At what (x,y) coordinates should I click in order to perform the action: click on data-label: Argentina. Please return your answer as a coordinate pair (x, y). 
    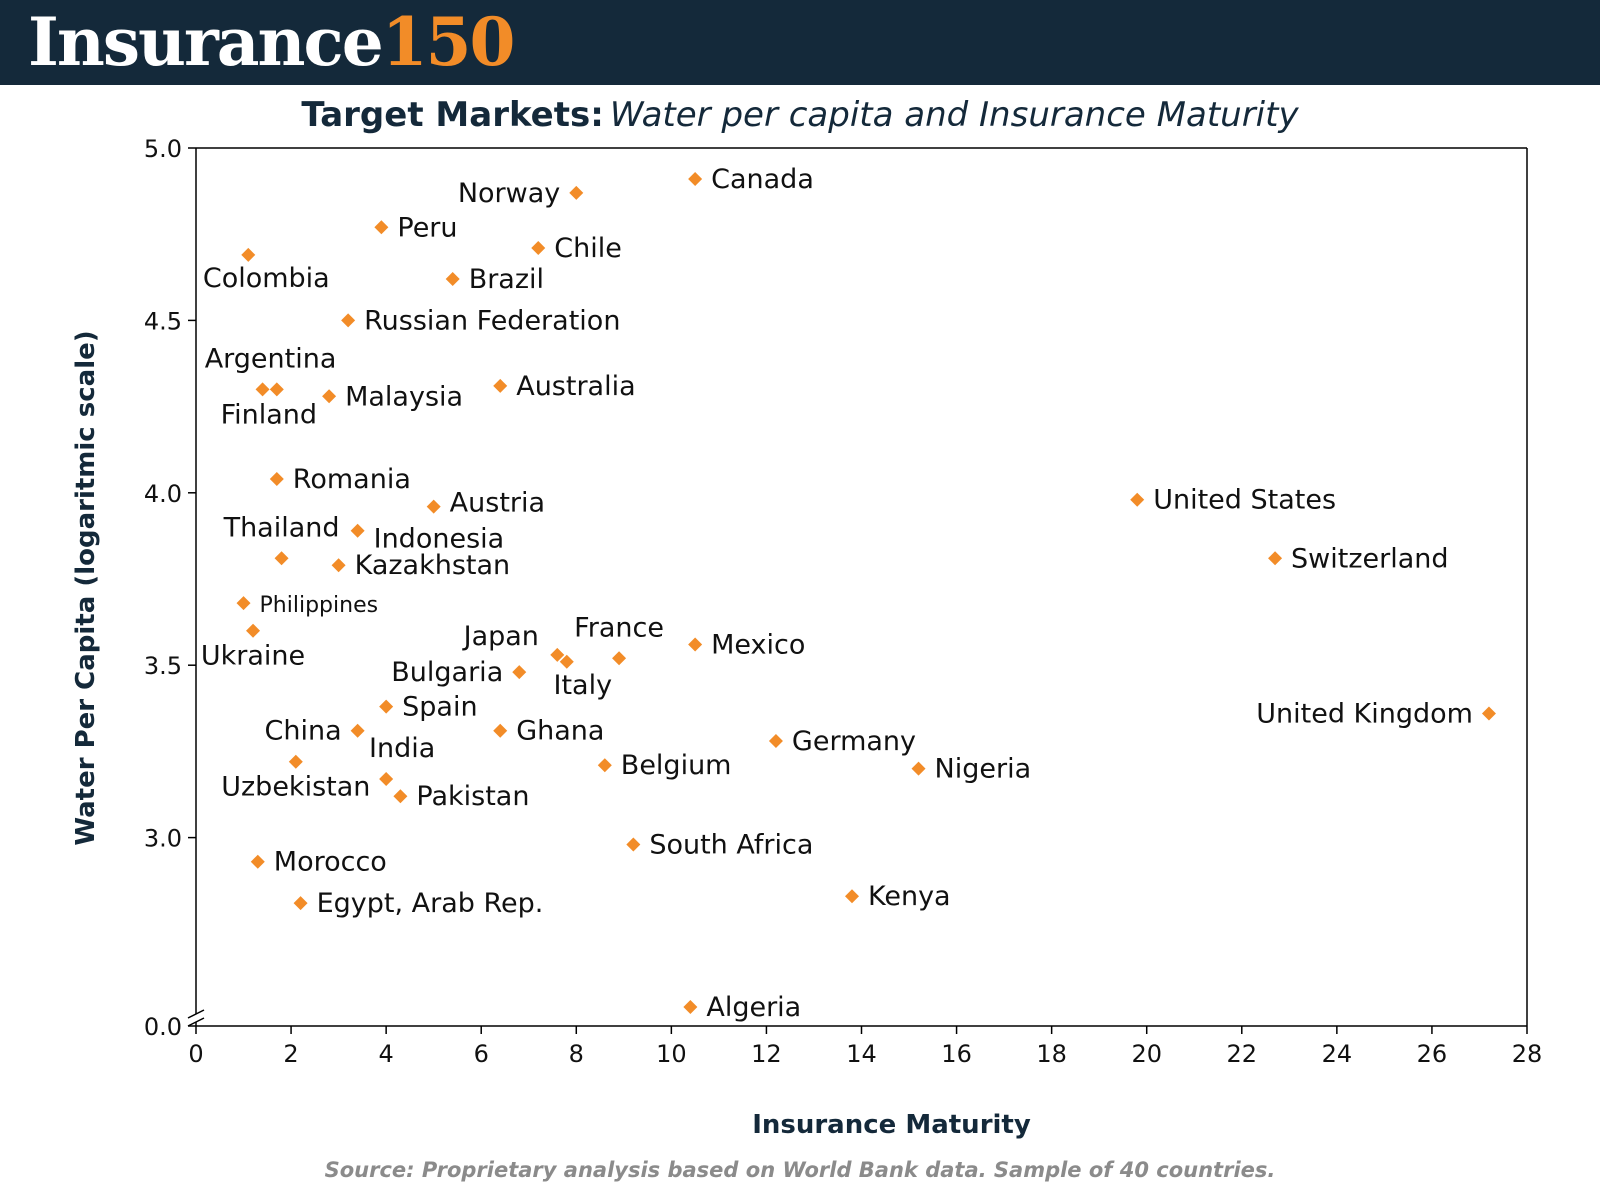
    Looking at the image, I should click on (271, 358).